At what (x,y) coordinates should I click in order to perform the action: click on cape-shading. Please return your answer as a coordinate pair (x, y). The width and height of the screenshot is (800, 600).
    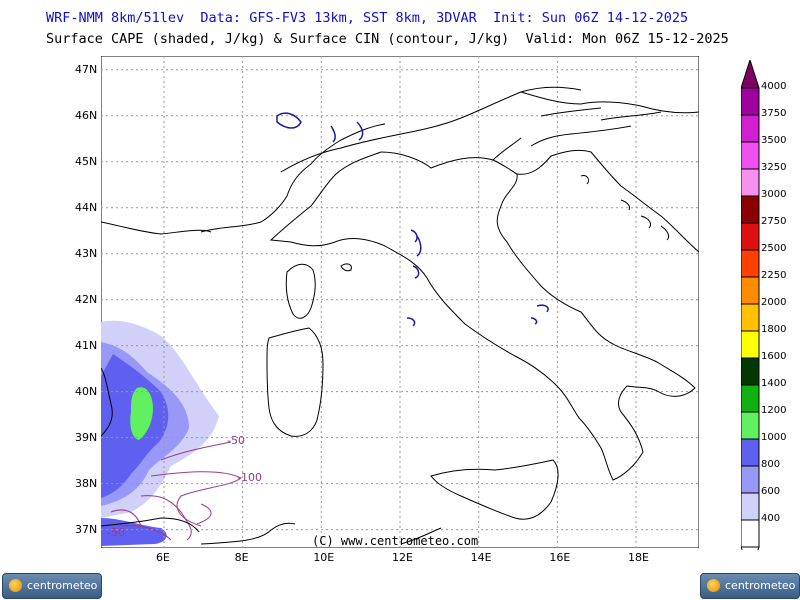
    Looking at the image, I should click on (160, 433).